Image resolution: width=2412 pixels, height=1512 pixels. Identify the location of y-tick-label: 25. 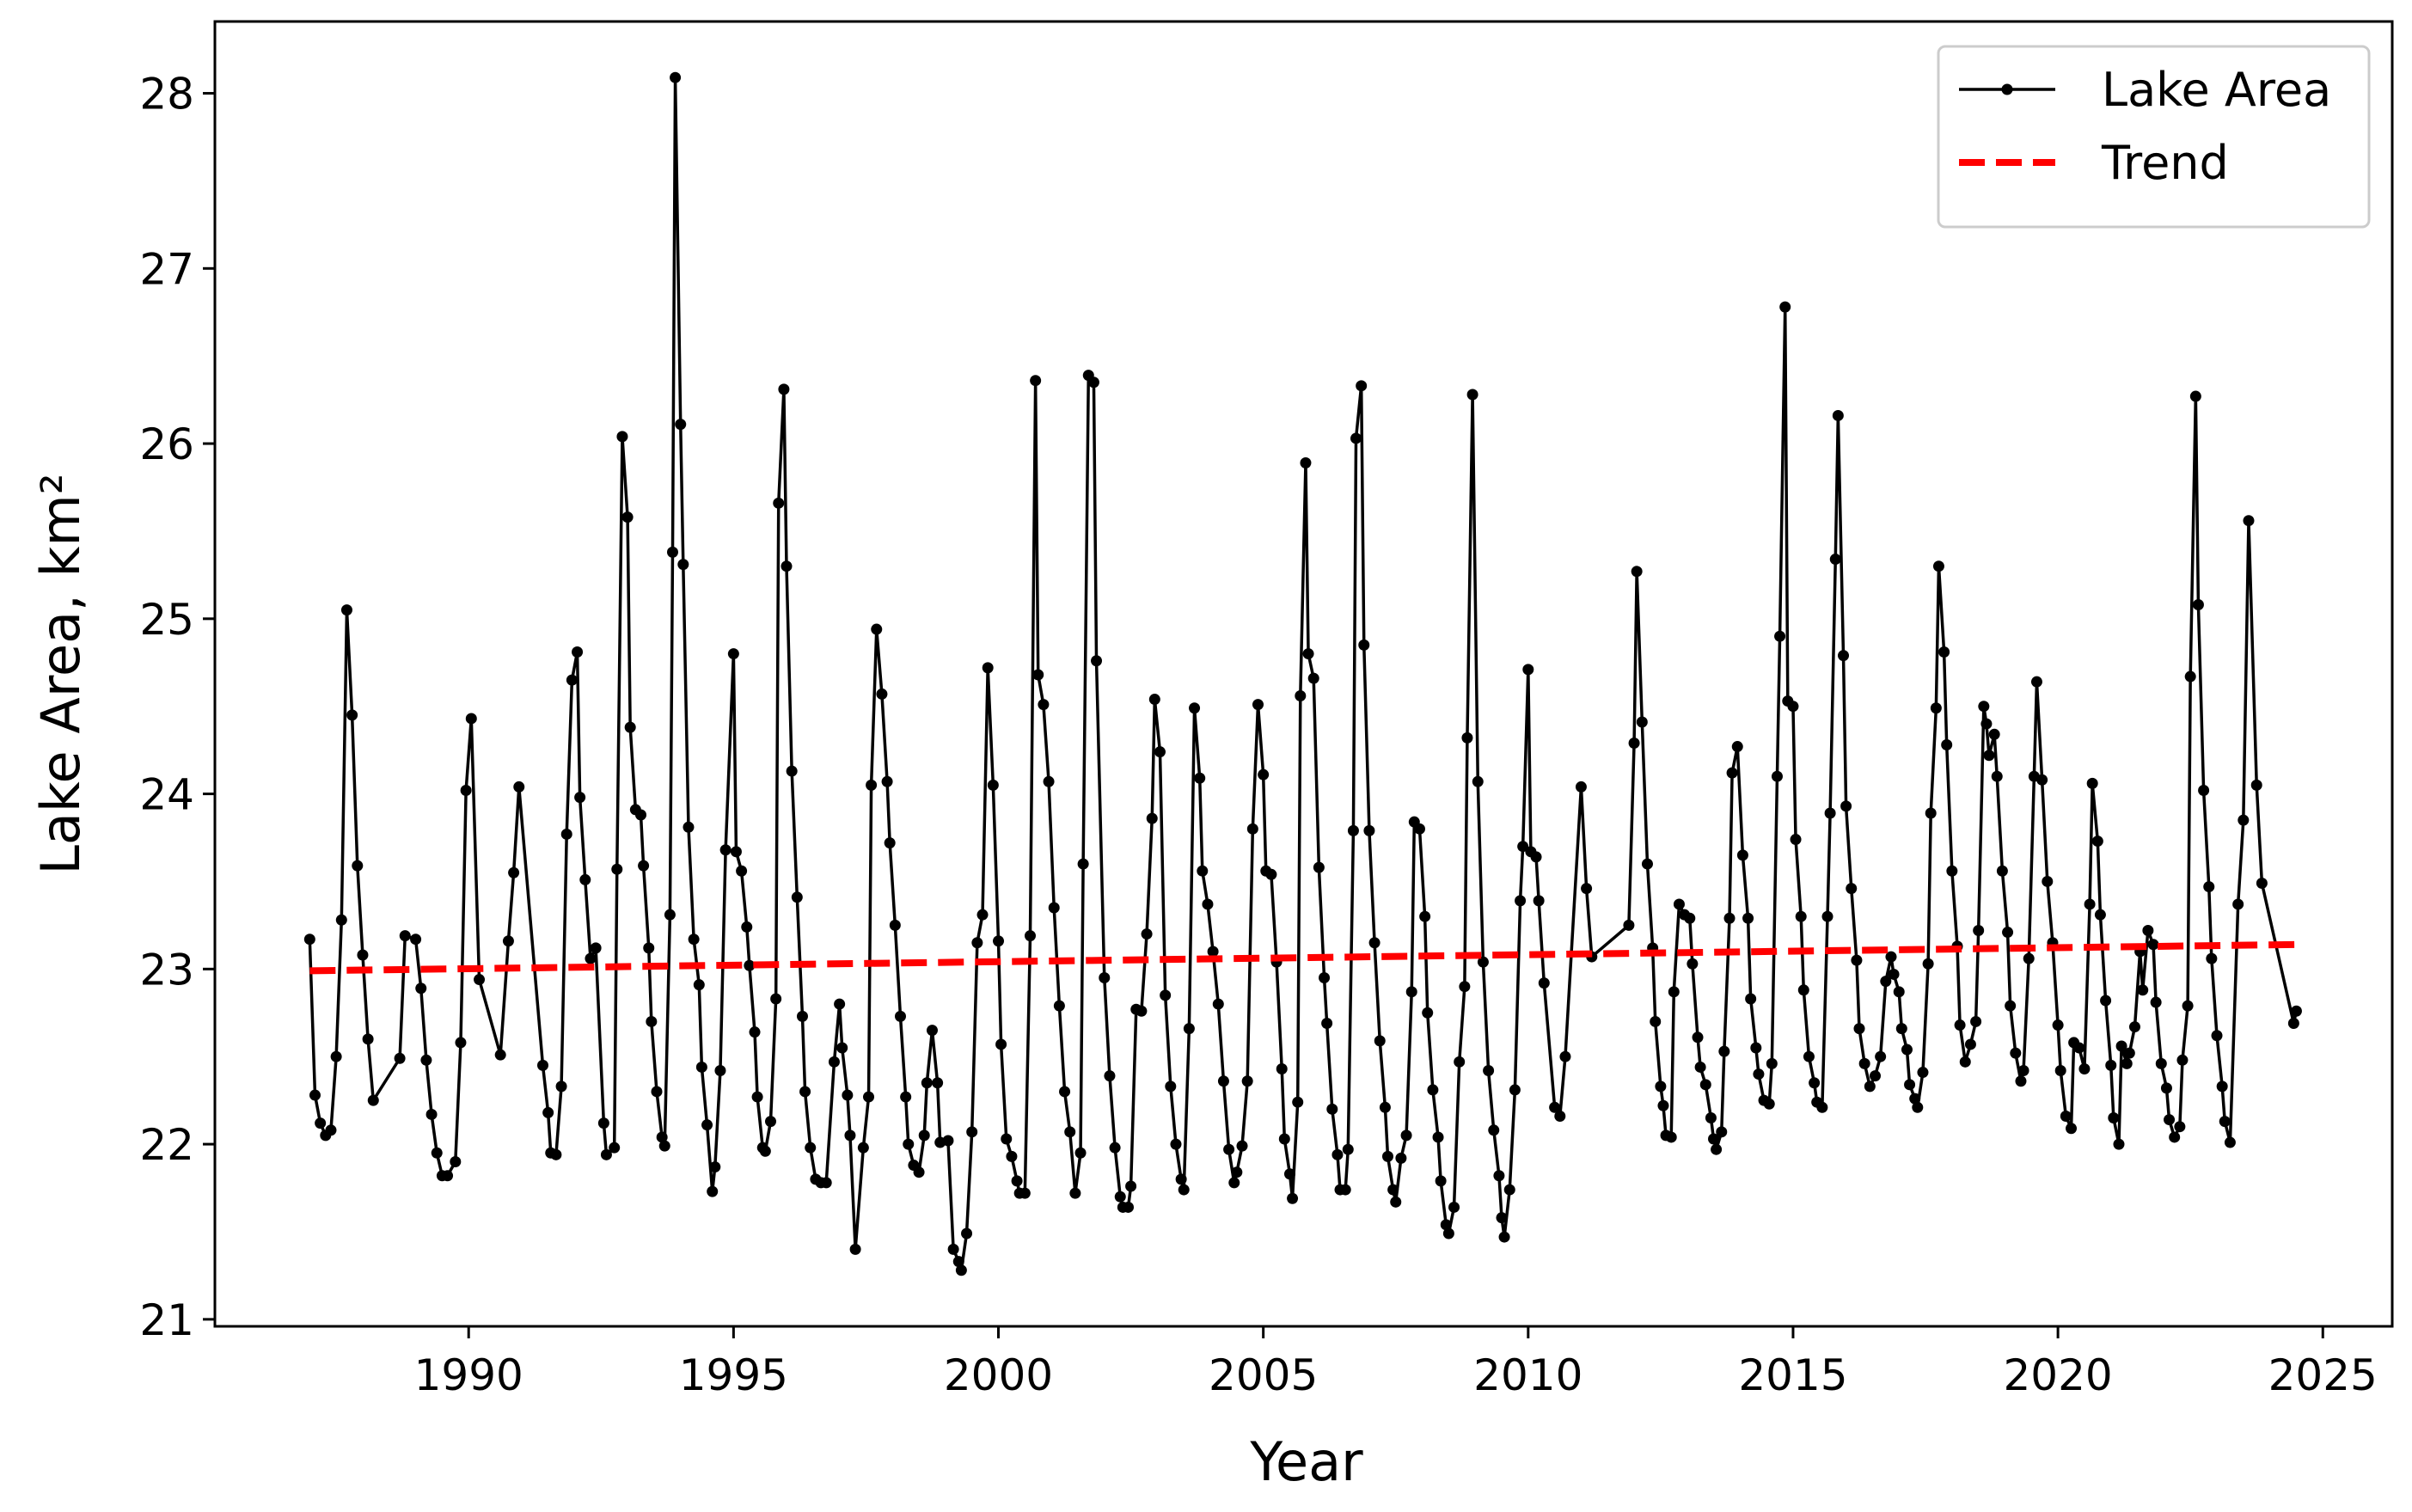
(166, 620).